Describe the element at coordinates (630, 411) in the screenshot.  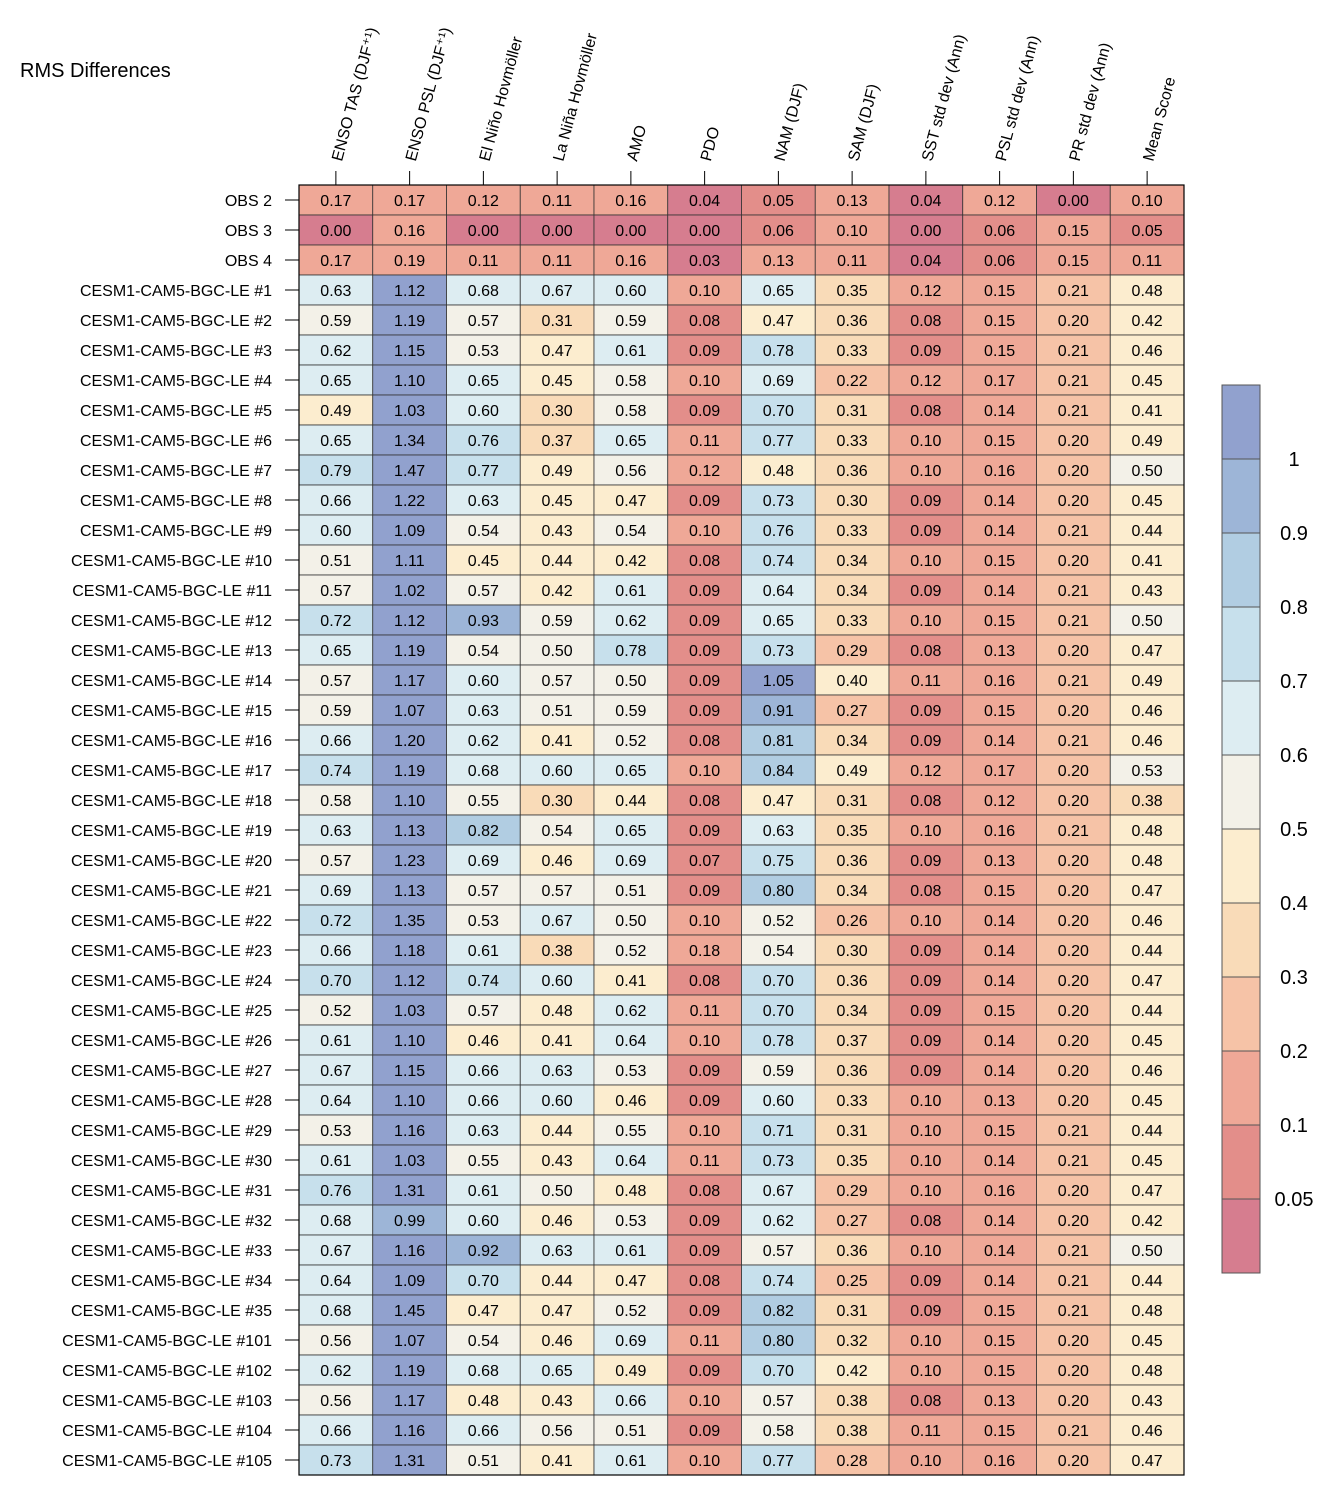
I see `cell-value-label: 0.58` at that location.